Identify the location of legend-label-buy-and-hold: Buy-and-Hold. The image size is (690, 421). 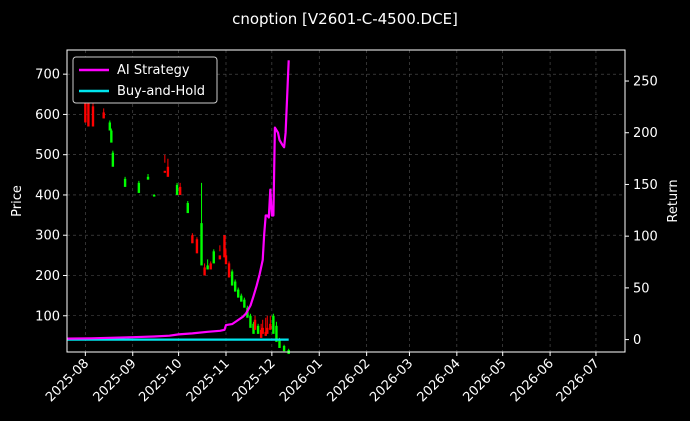
(161, 91).